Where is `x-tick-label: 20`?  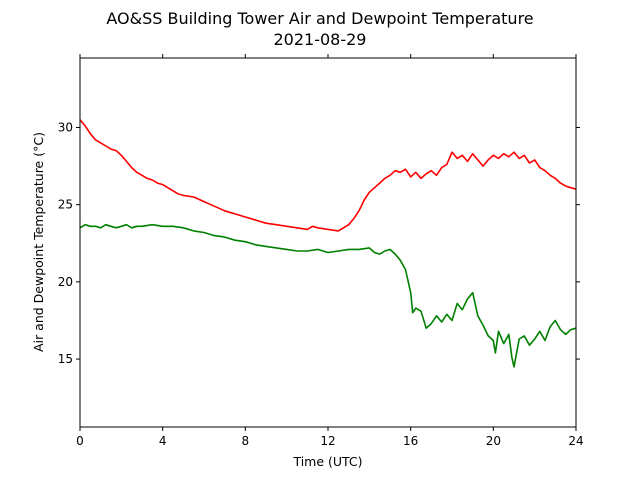 x-tick-label: 20 is located at coordinates (493, 441).